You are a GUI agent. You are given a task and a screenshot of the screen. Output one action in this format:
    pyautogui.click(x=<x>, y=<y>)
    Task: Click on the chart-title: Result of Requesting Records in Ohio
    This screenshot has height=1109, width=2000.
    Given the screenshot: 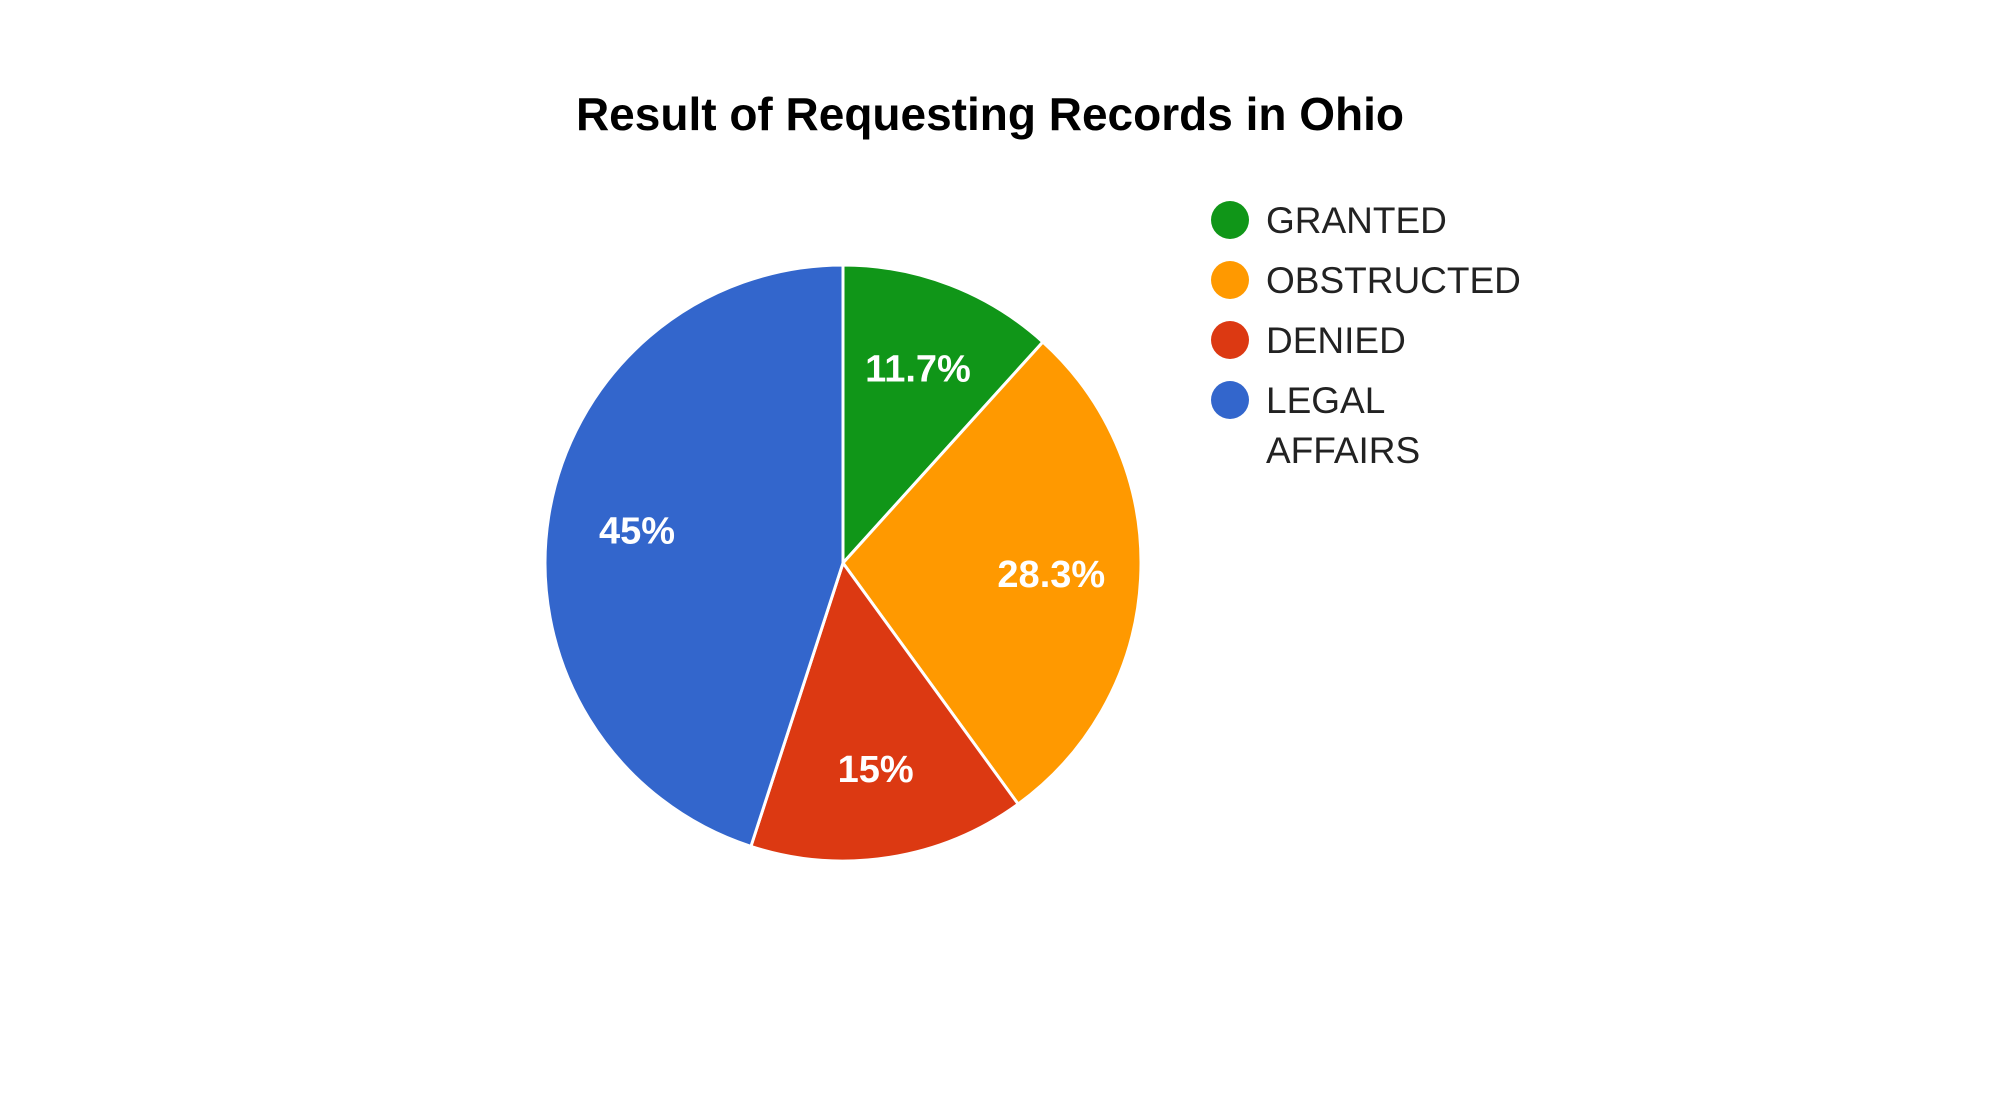 What is the action you would take?
    pyautogui.click(x=990, y=114)
    